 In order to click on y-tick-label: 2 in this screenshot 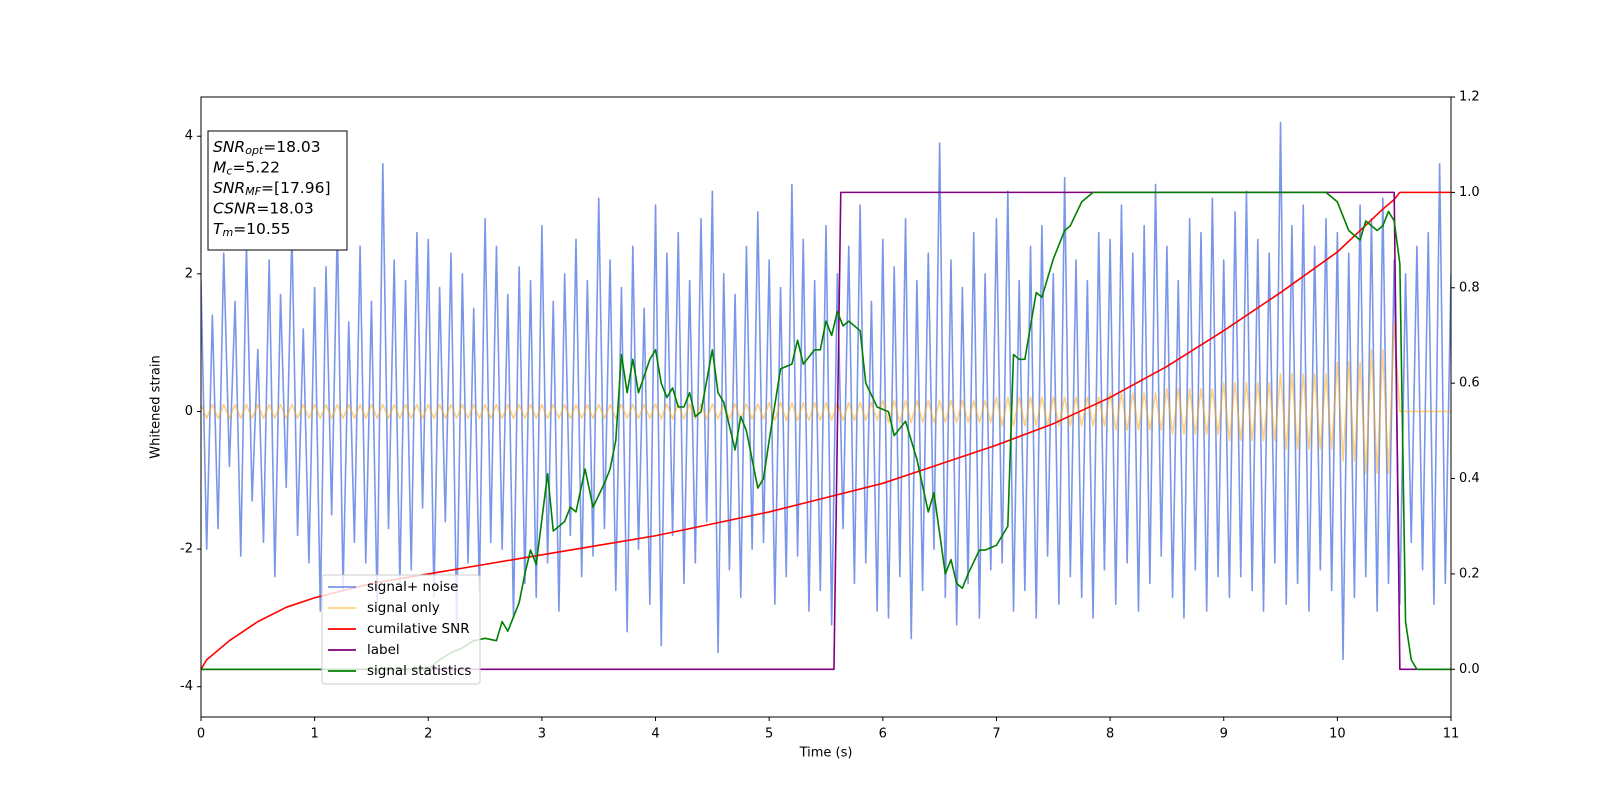, I will do `click(189, 273)`.